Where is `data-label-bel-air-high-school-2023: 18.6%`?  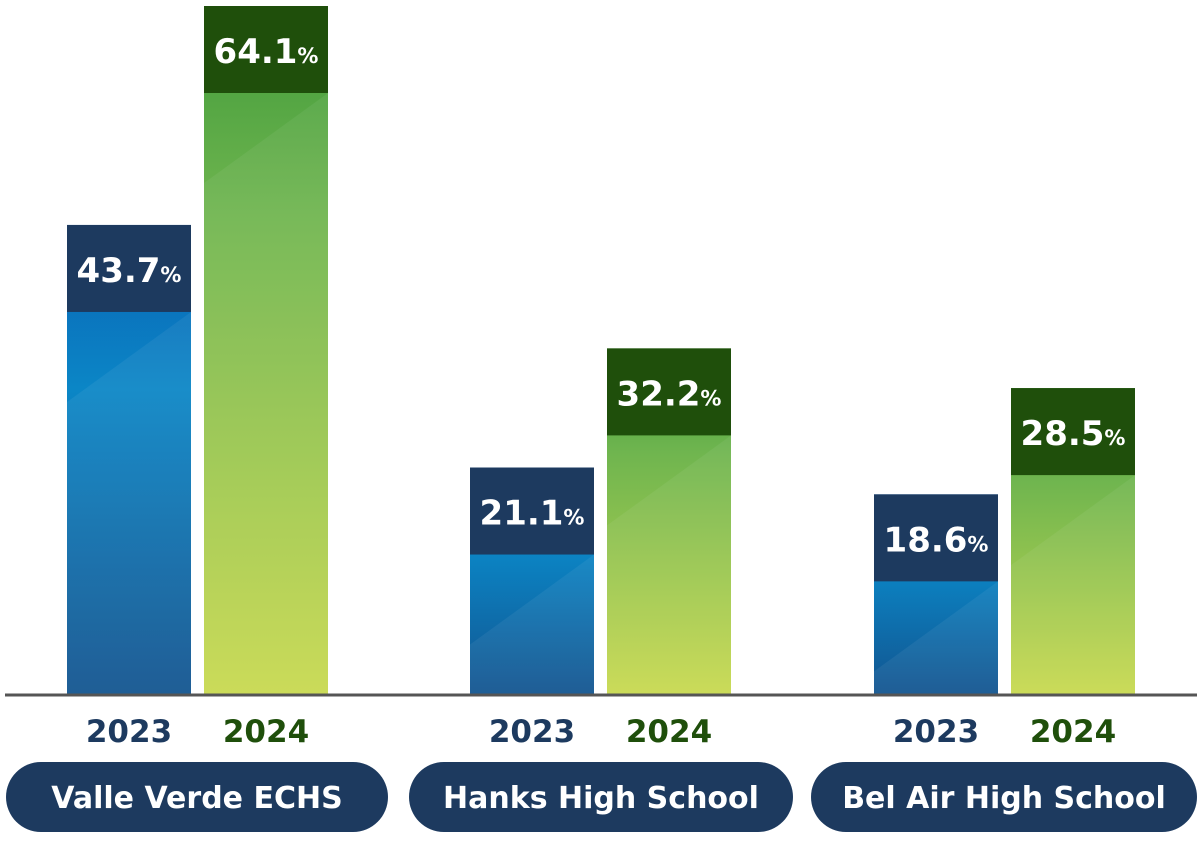
data-label-bel-air-high-school-2023: 18.6% is located at coordinates (936, 540).